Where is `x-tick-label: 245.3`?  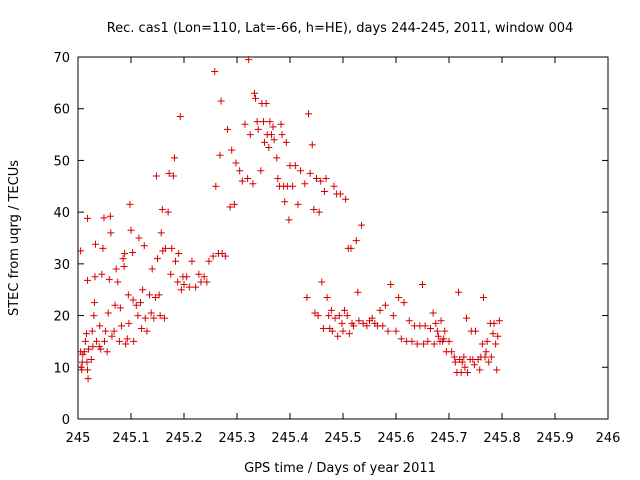
x-tick-label: 245.3 is located at coordinates (236, 438).